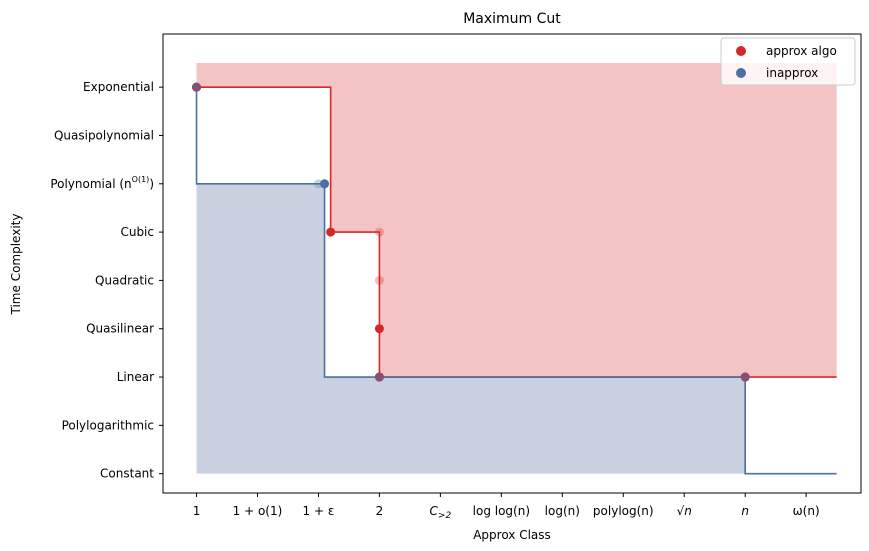 The width and height of the screenshot is (869, 551). Describe the element at coordinates (501, 511) in the screenshot. I see `x-tick-label: log log(n)` at that location.